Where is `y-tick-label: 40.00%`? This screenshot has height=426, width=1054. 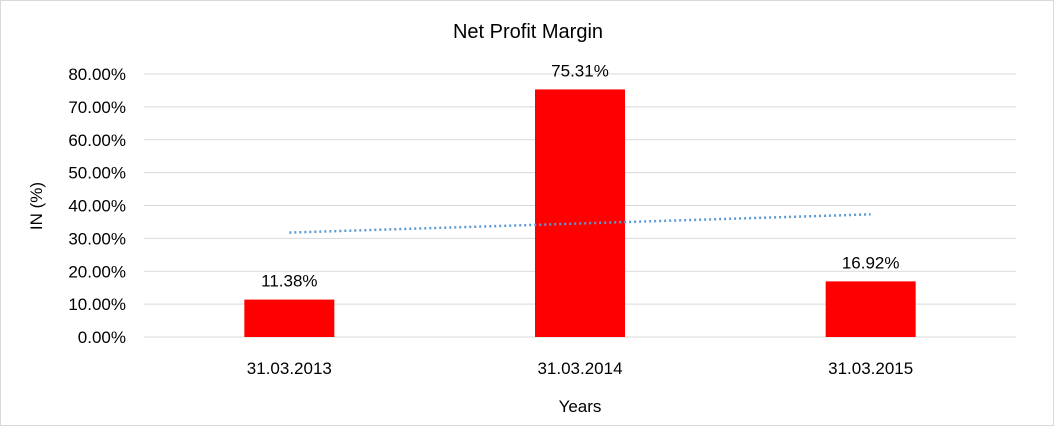 y-tick-label: 40.00% is located at coordinates (97, 206).